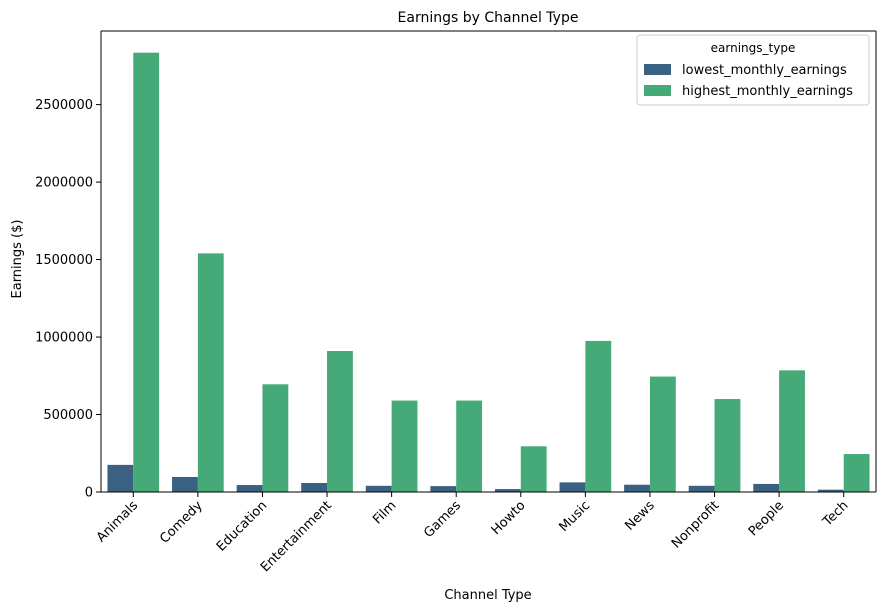  What do you see at coordinates (574, 516) in the screenshot?
I see `x-tick-label: Music` at bounding box center [574, 516].